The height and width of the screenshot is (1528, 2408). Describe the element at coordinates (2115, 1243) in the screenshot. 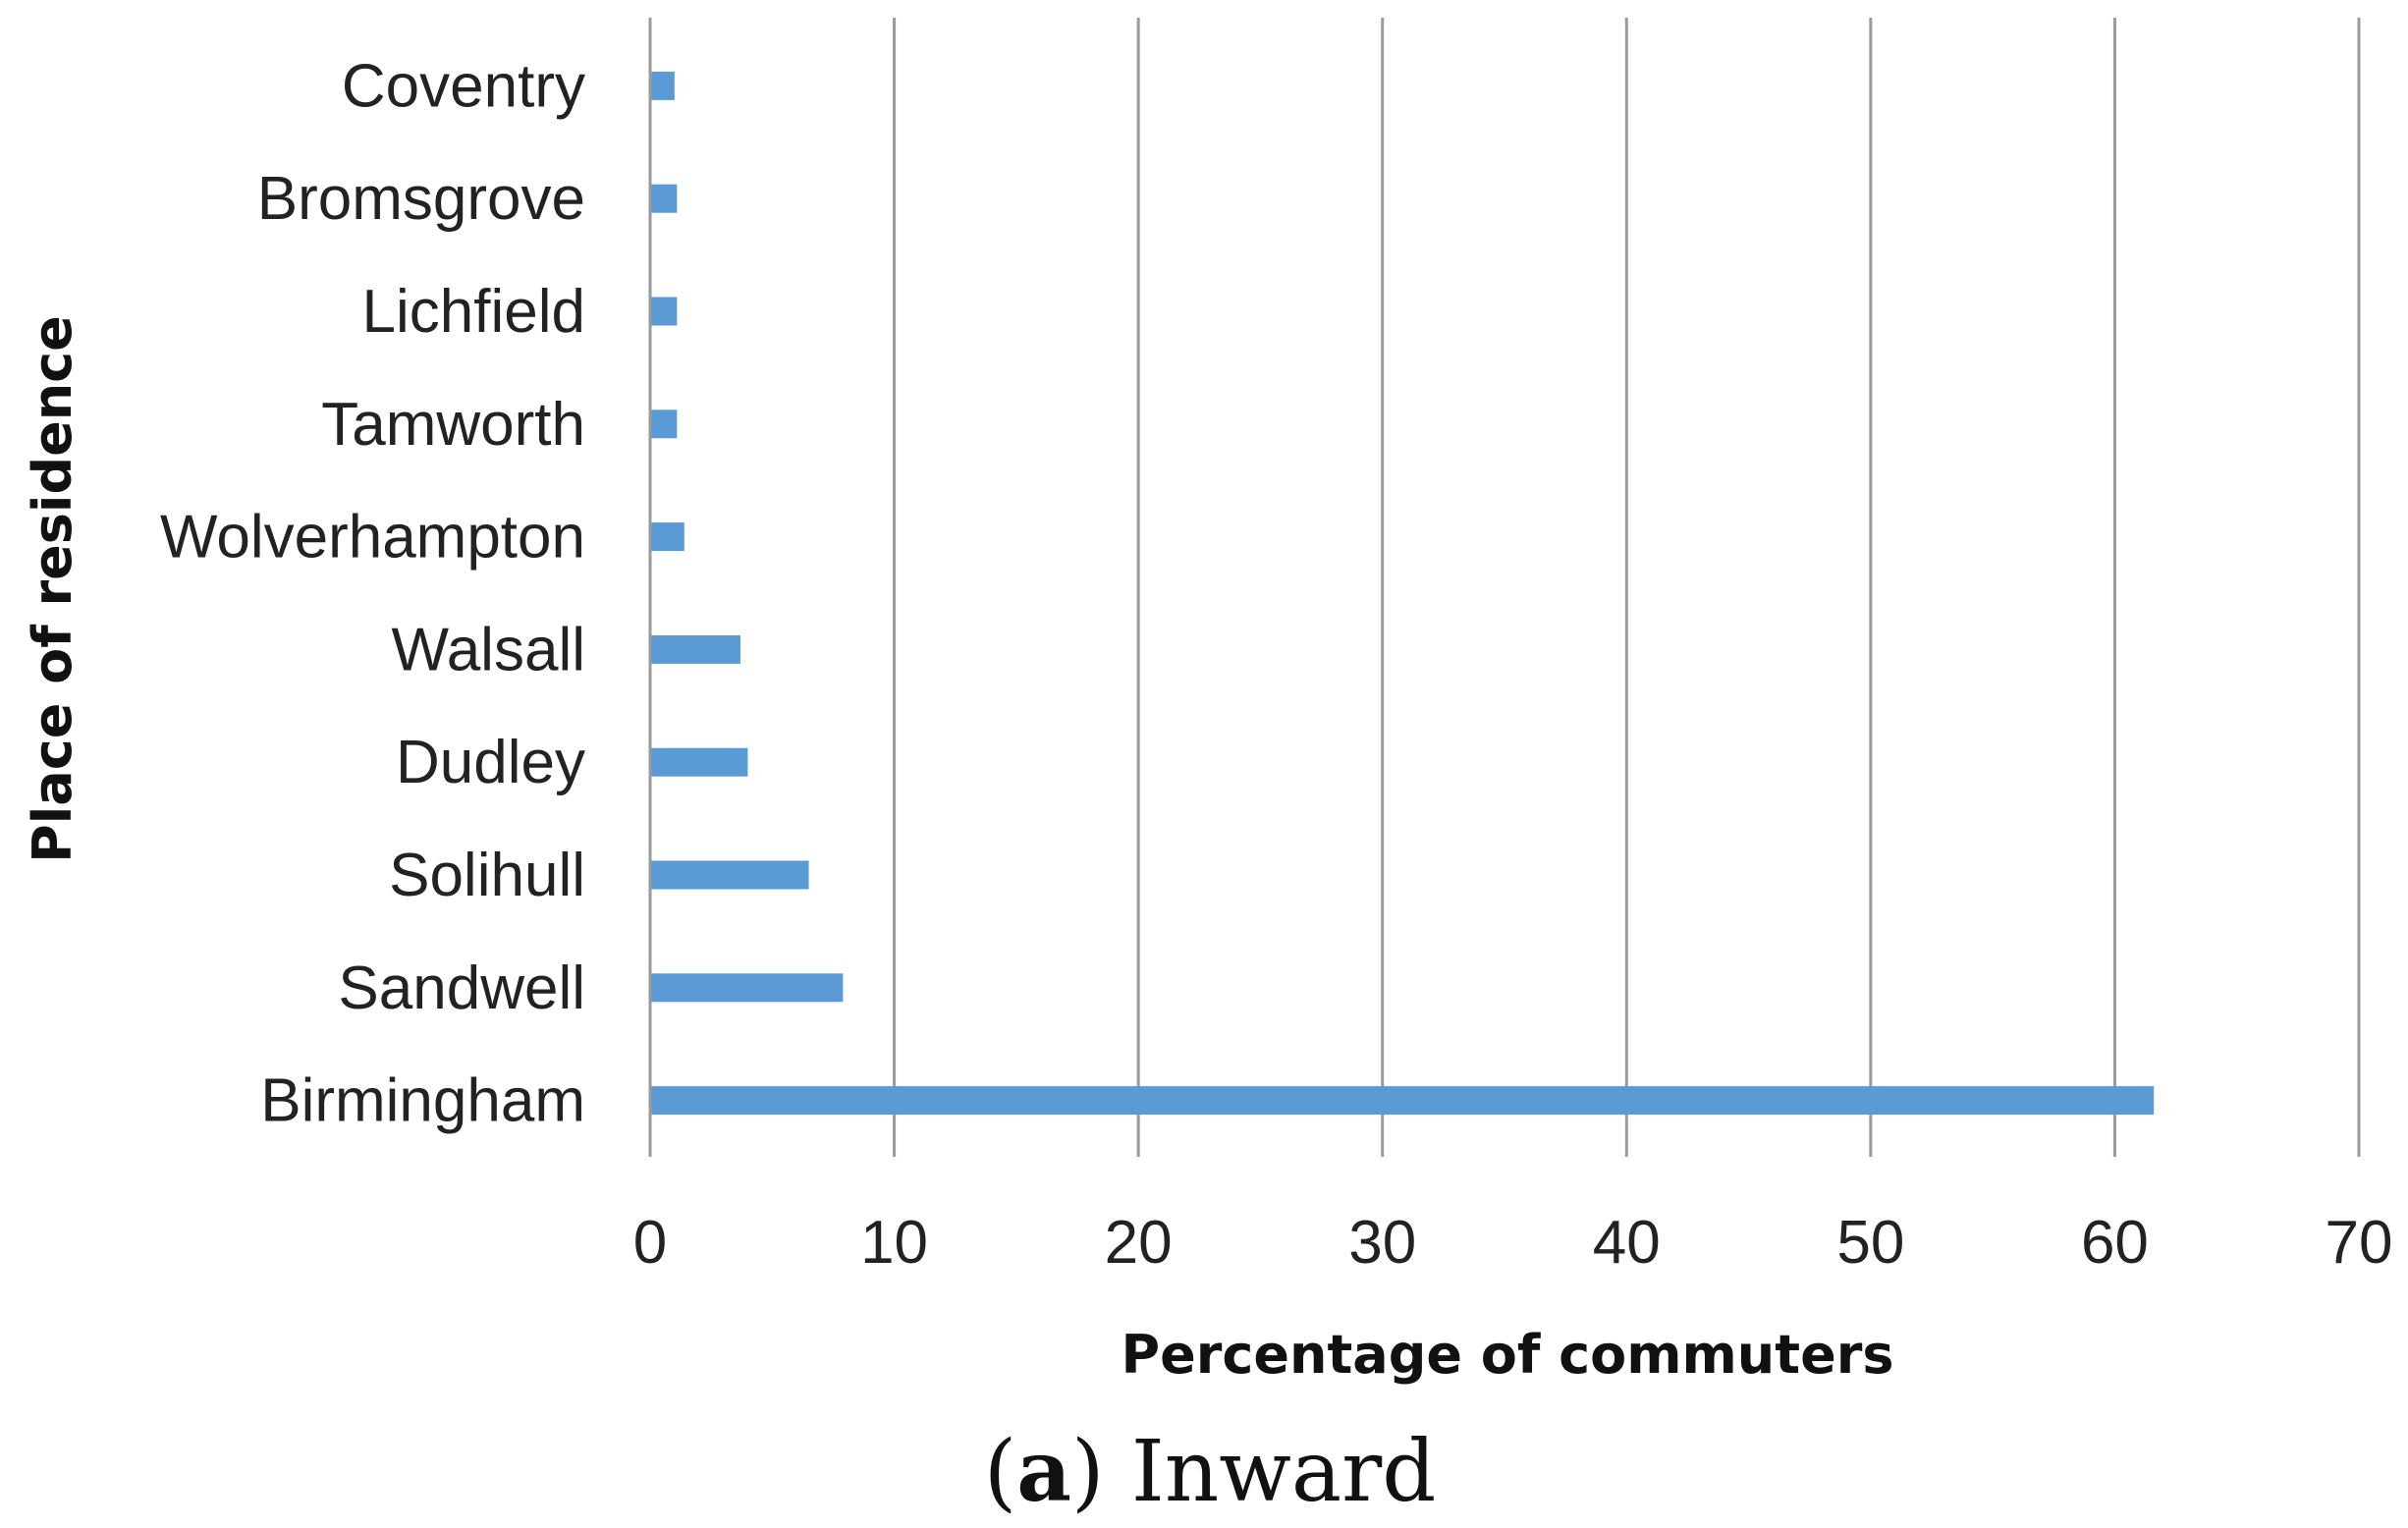

I see `x-tick-label: 60` at that location.